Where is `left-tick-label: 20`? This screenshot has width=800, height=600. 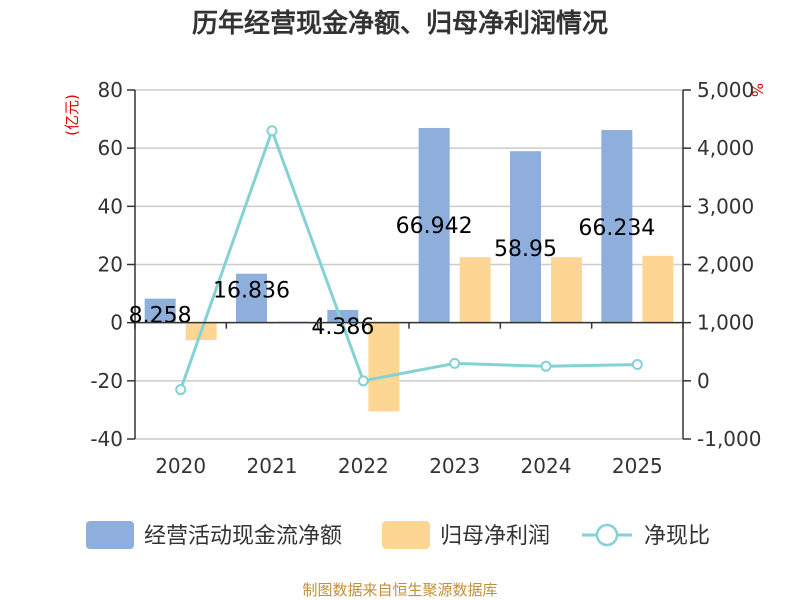
left-tick-label: 20 is located at coordinates (110, 265).